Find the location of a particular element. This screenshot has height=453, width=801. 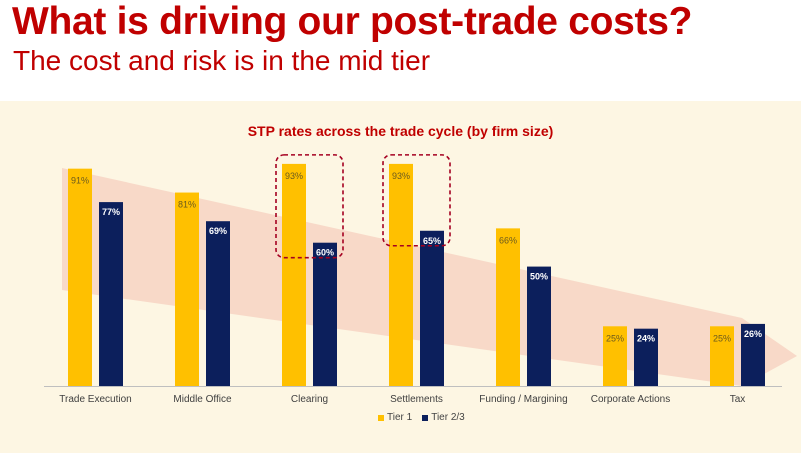

x-tick-label: Corporate Actions is located at coordinates (631, 399).